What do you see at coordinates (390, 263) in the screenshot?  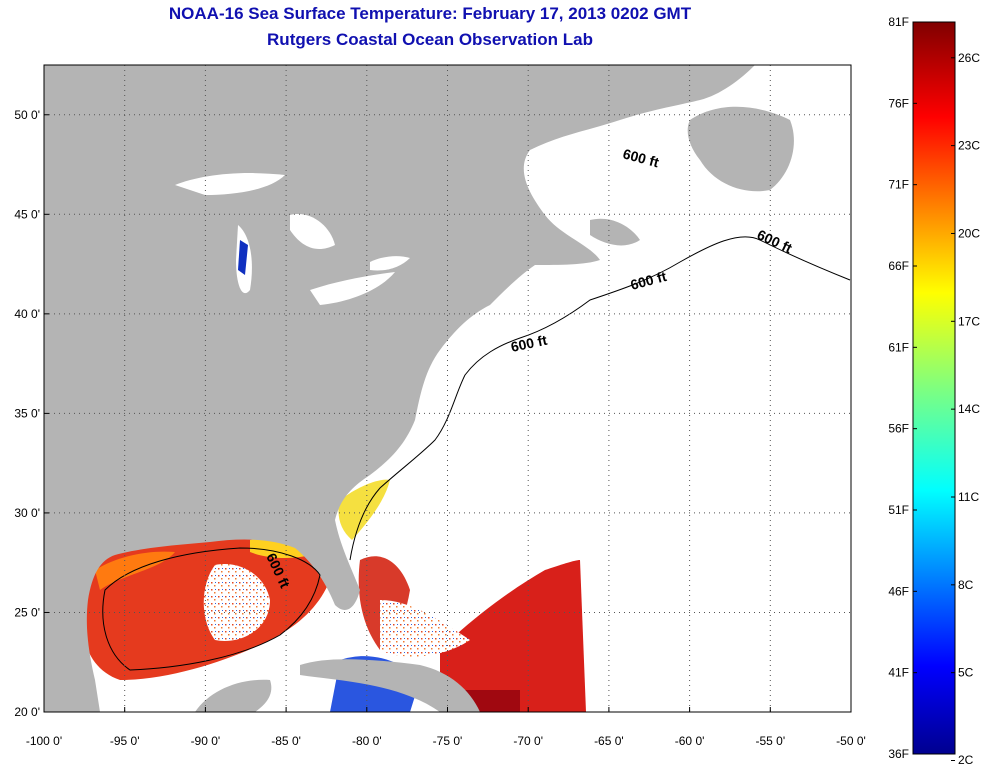 I see `lake-ontario` at bounding box center [390, 263].